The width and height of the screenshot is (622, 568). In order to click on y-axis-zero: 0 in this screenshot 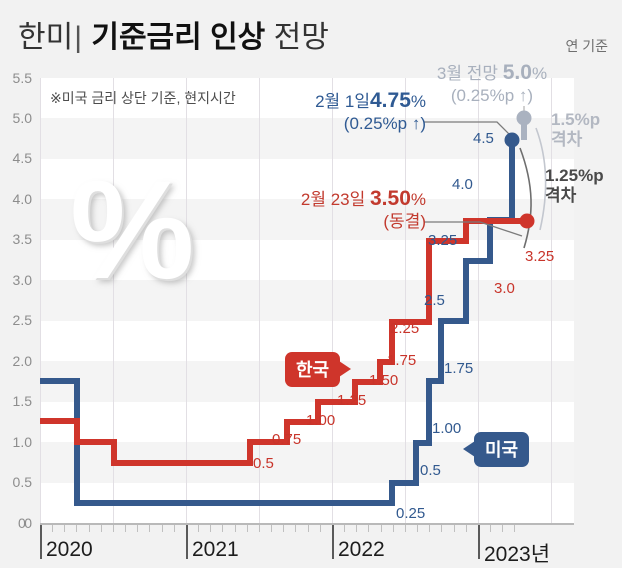, I will do `click(22, 523)`.